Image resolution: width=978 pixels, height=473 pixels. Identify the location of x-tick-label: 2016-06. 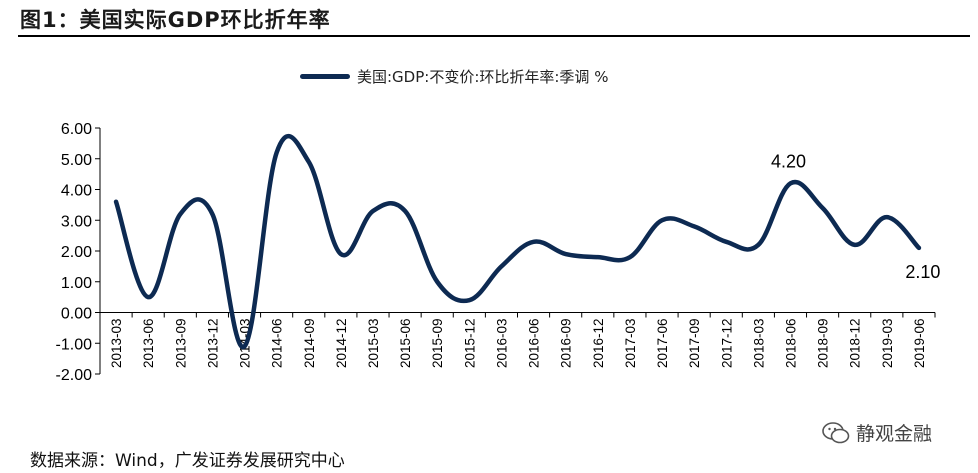
(534, 344).